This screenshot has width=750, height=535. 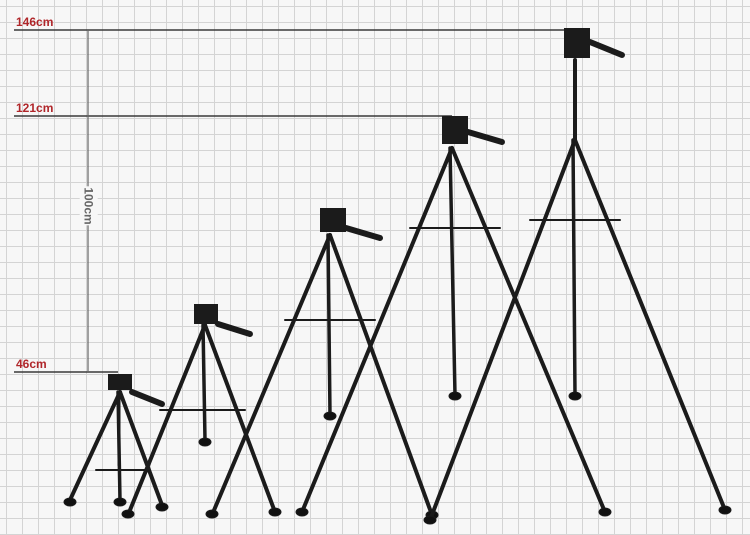 I want to click on label-46cm: 46cm, so click(x=31, y=364).